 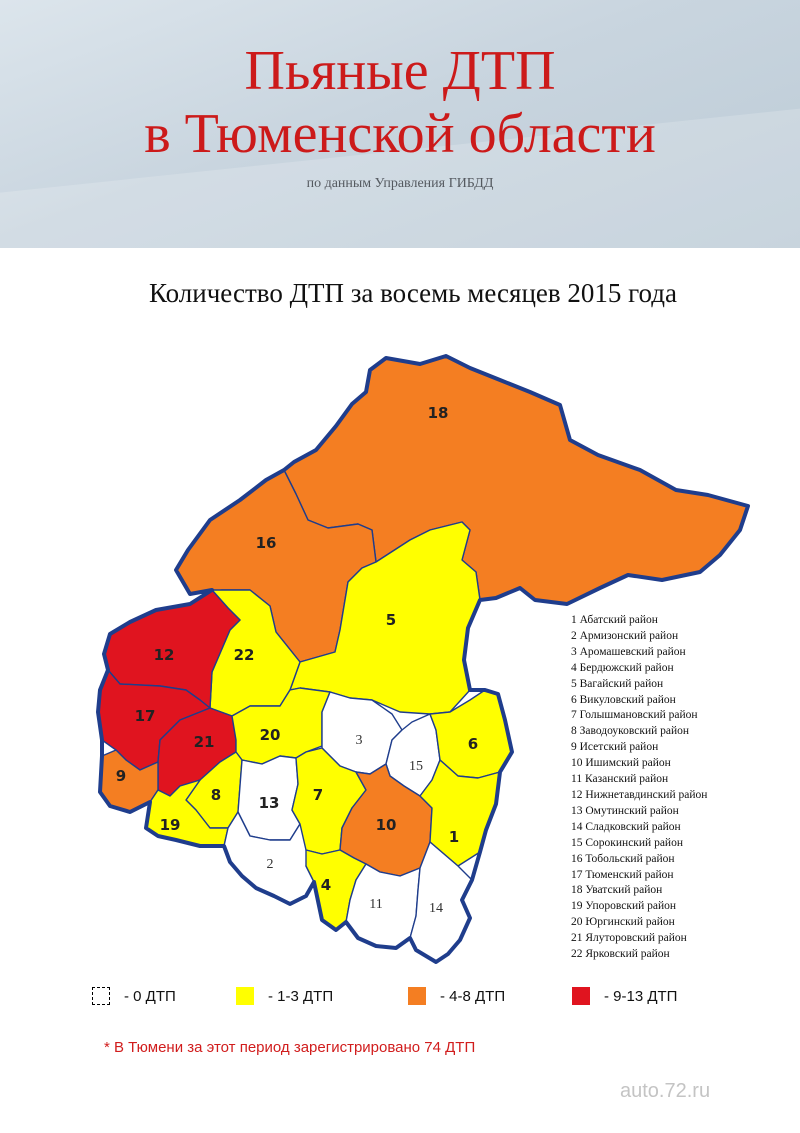 I want to click on district-list-item: 15 Сорокинский район, so click(x=627, y=842).